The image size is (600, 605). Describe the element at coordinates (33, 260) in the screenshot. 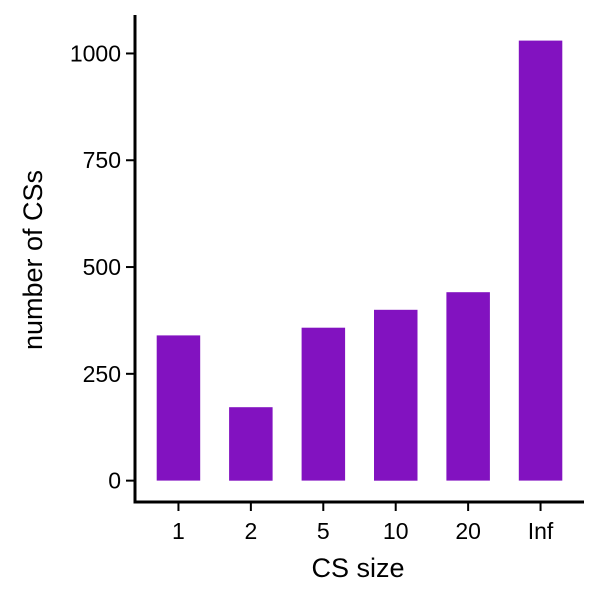

I see `y-axis-title: number of CSs` at that location.